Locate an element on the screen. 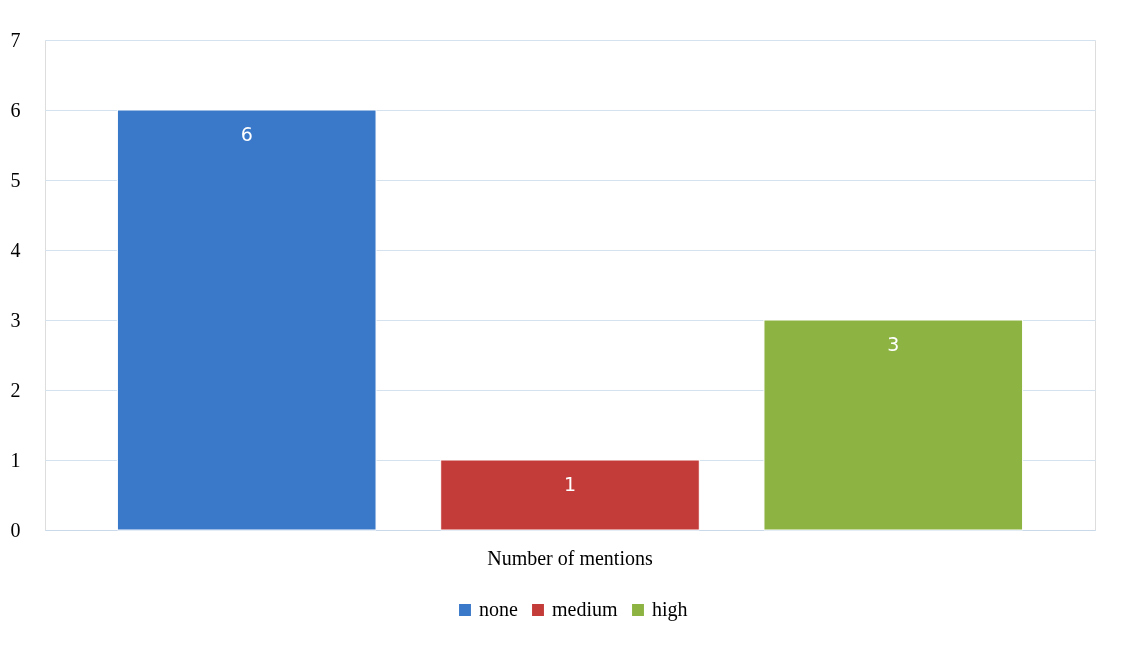  data-label: 6 is located at coordinates (246, 134).